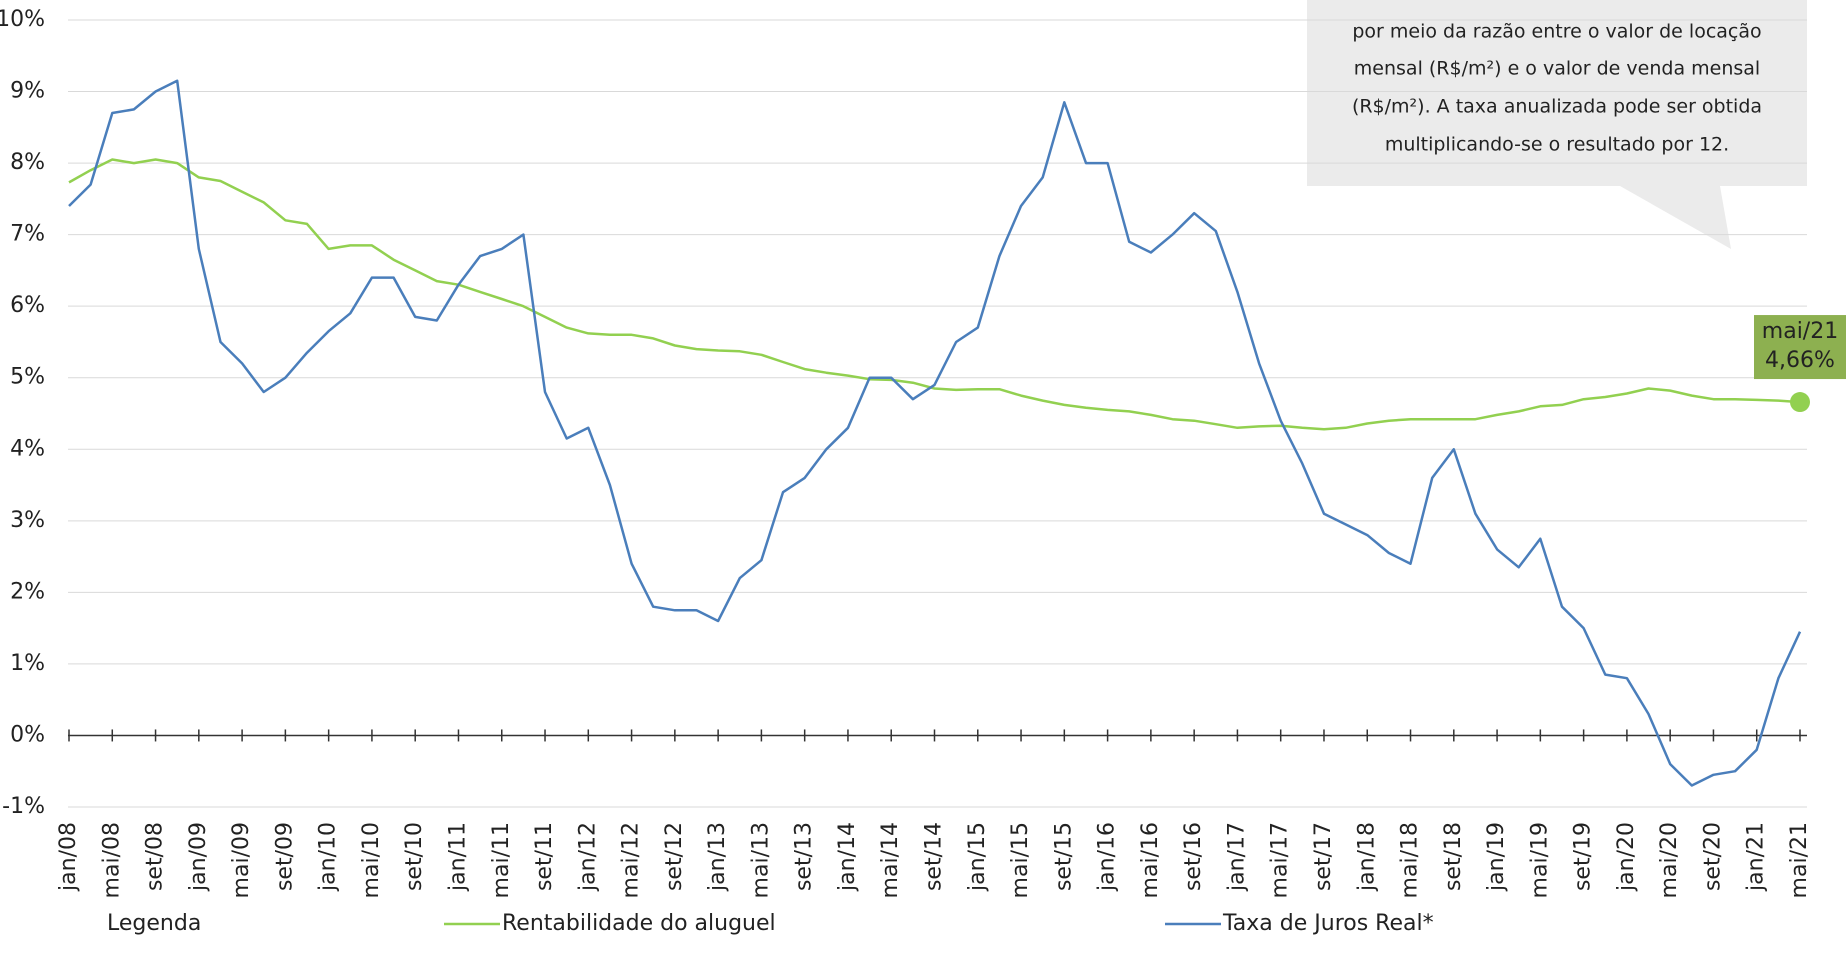 The image size is (1846, 977). Describe the element at coordinates (1323, 856) in the screenshot. I see `x-tick-label: set/17` at that location.